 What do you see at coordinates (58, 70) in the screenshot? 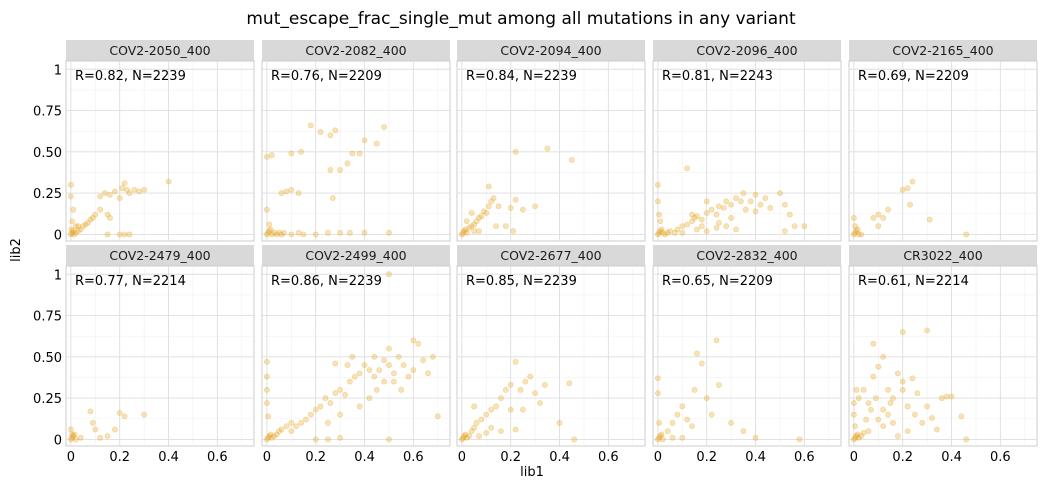
I see `y-tick-label: 1` at bounding box center [58, 70].